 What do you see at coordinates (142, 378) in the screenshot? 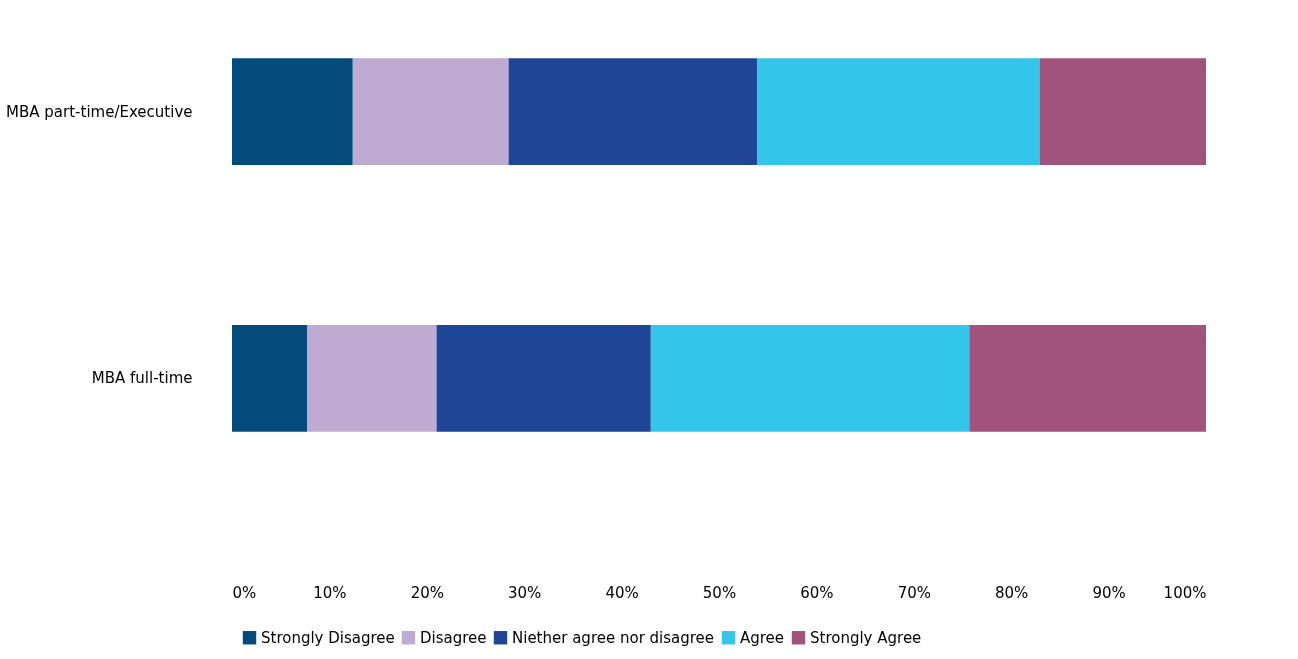
I see `y-tick-label: MBA full-time` at bounding box center [142, 378].